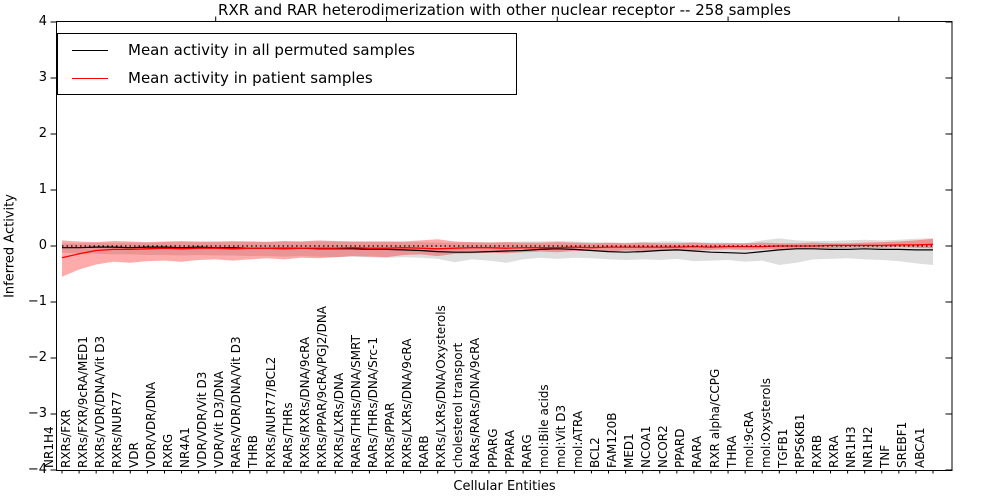 This screenshot has height=500, width=1000. Describe the element at coordinates (37, 357) in the screenshot. I see `y-tick-label: −2` at that location.